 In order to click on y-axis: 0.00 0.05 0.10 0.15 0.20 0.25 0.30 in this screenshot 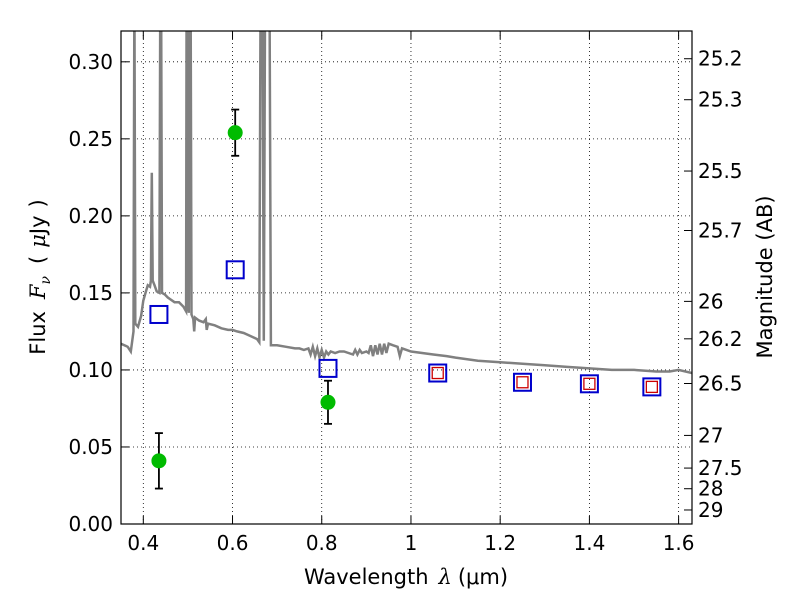, I will do `click(98, 293)`.